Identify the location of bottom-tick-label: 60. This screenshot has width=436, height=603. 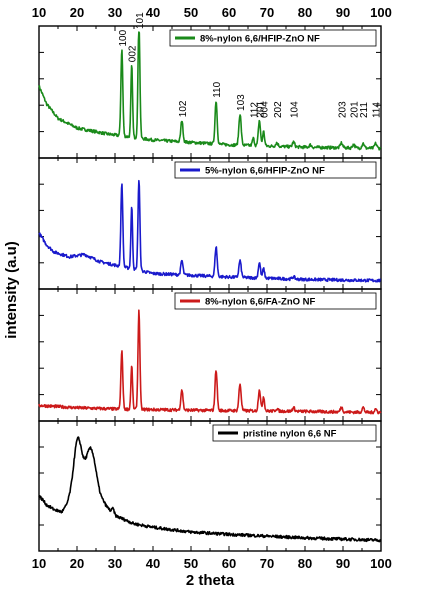
(229, 563).